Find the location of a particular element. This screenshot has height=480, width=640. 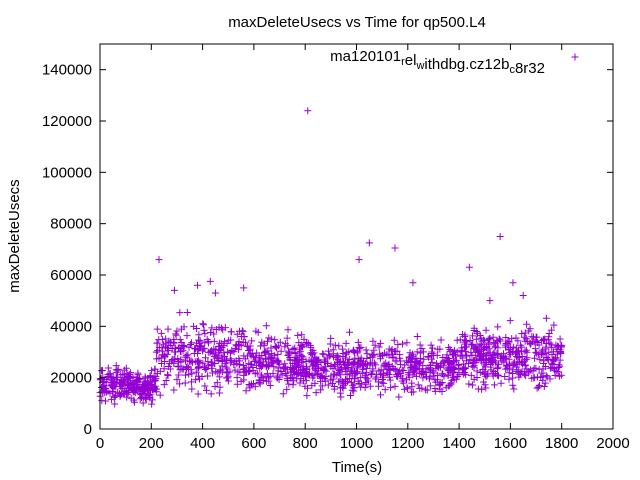

x-tick: 800 is located at coordinates (305, 248).